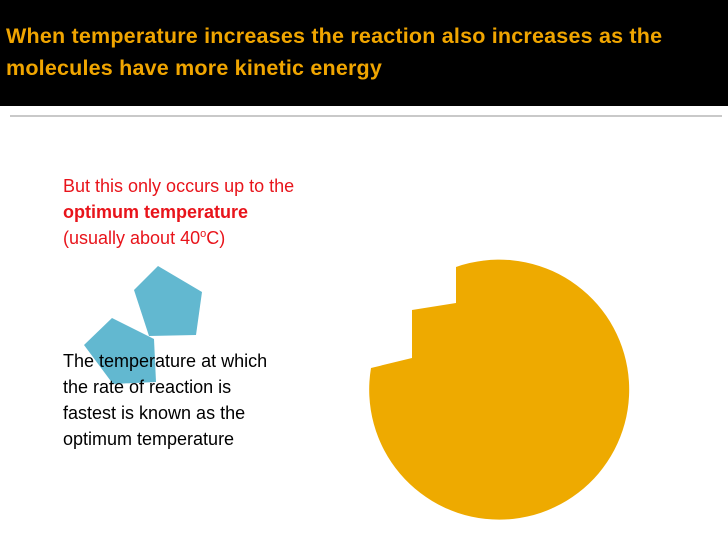  What do you see at coordinates (228, 238) in the screenshot?
I see `intro-line-3: (usually about 40oC)` at bounding box center [228, 238].